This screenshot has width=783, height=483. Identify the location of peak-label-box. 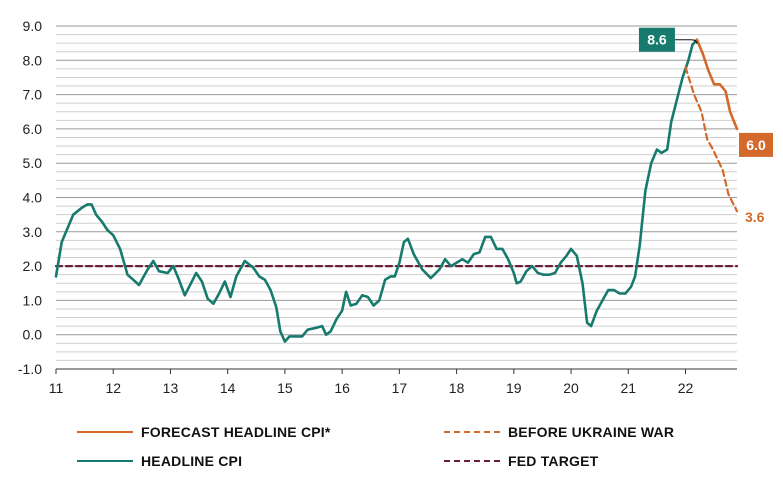
(656, 39).